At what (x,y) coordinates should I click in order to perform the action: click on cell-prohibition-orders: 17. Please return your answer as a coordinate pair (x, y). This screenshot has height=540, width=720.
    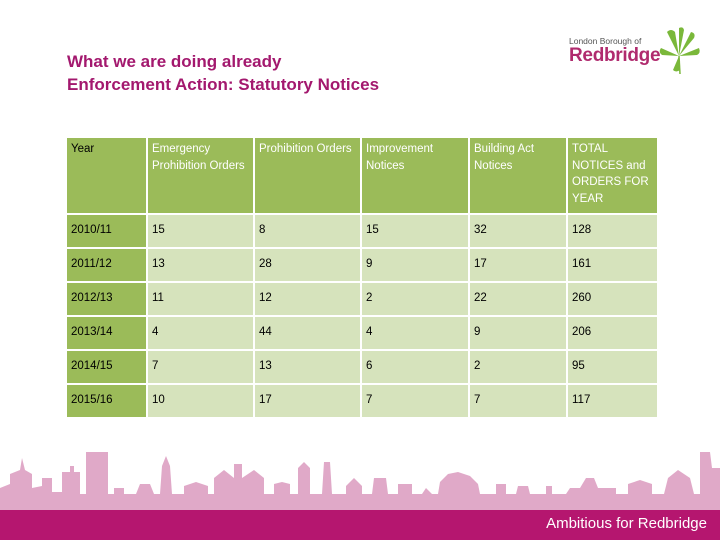
    Looking at the image, I should click on (307, 401).